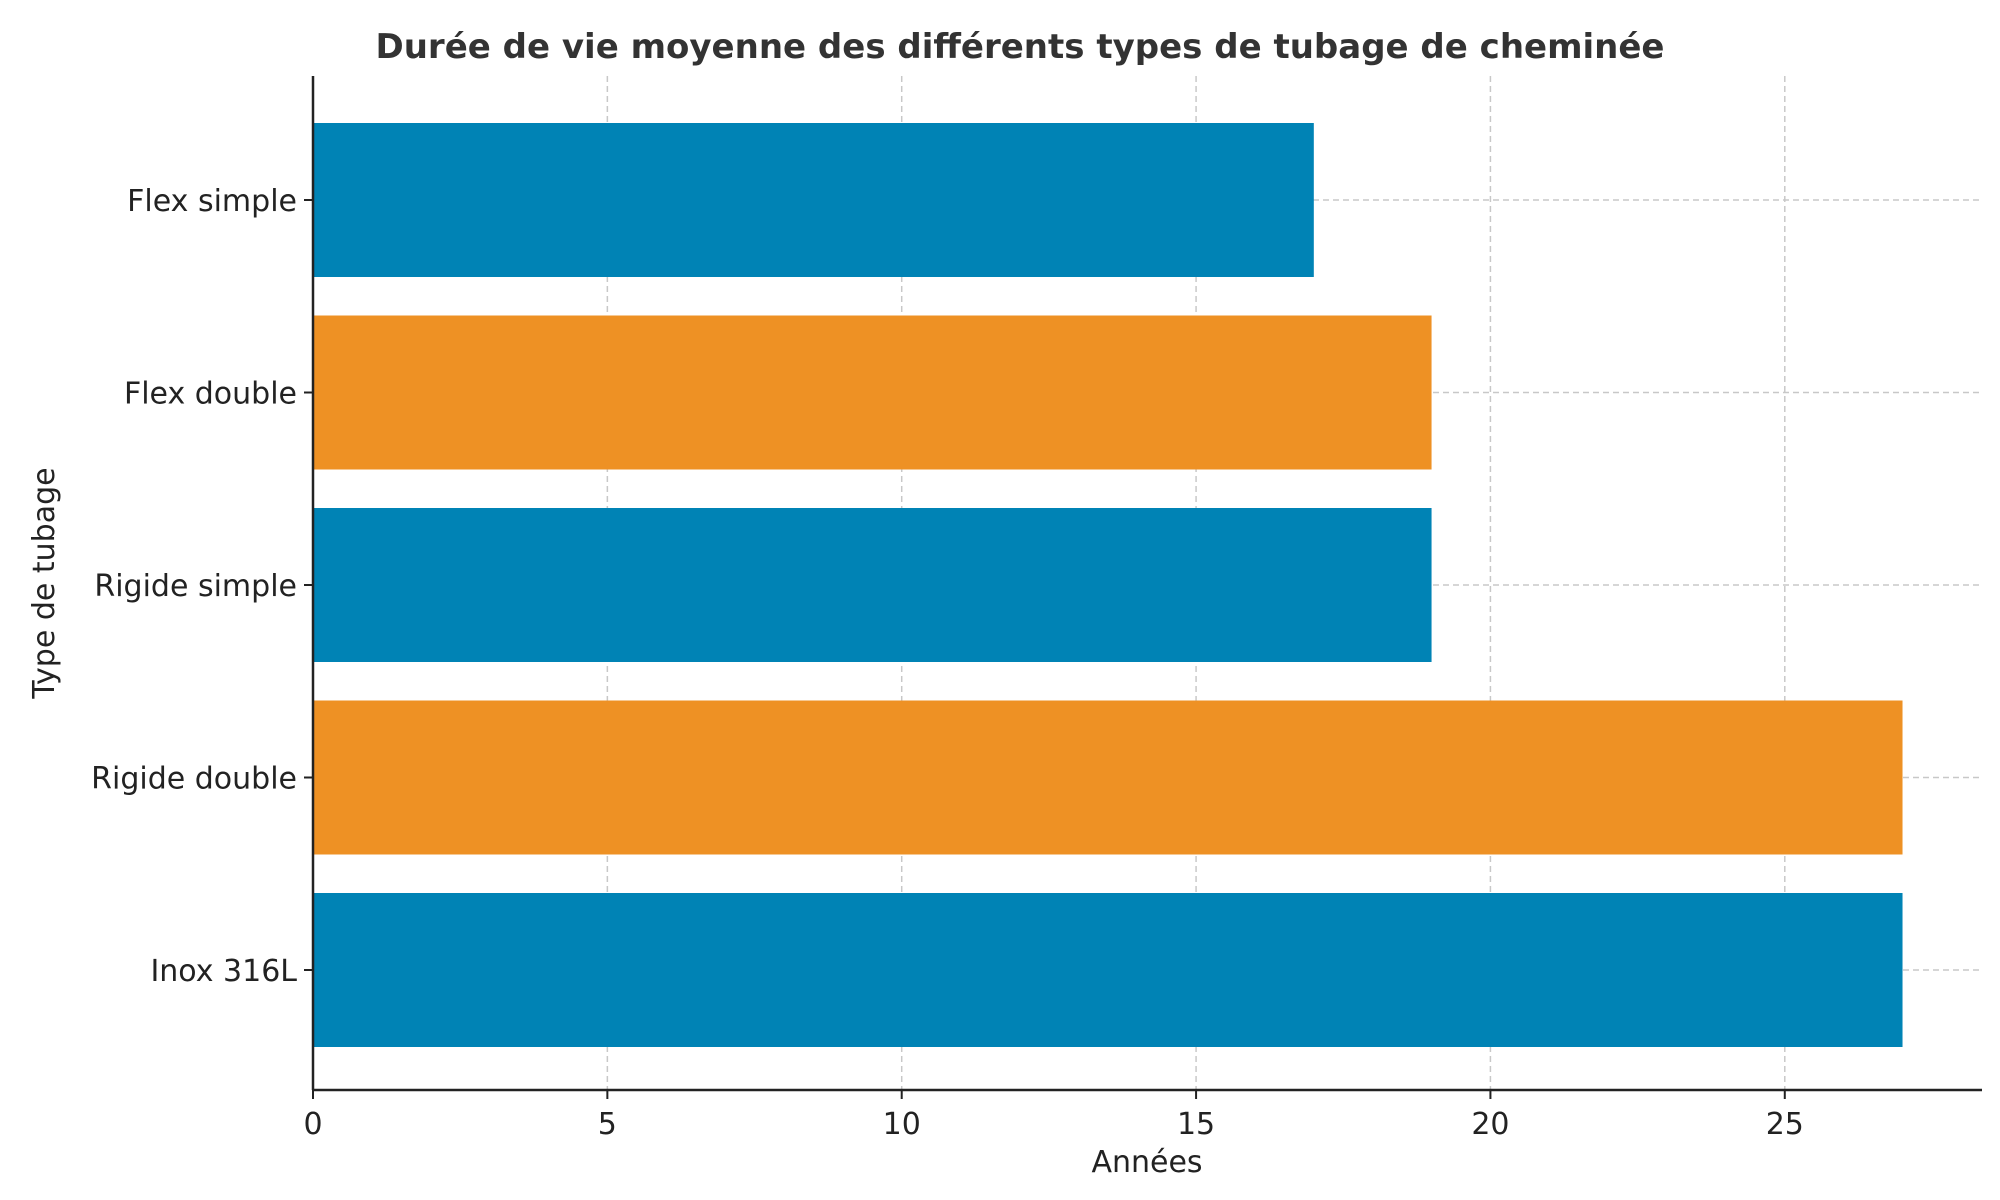 The image size is (2000, 1200). I want to click on bar-flex-double, so click(872, 392).